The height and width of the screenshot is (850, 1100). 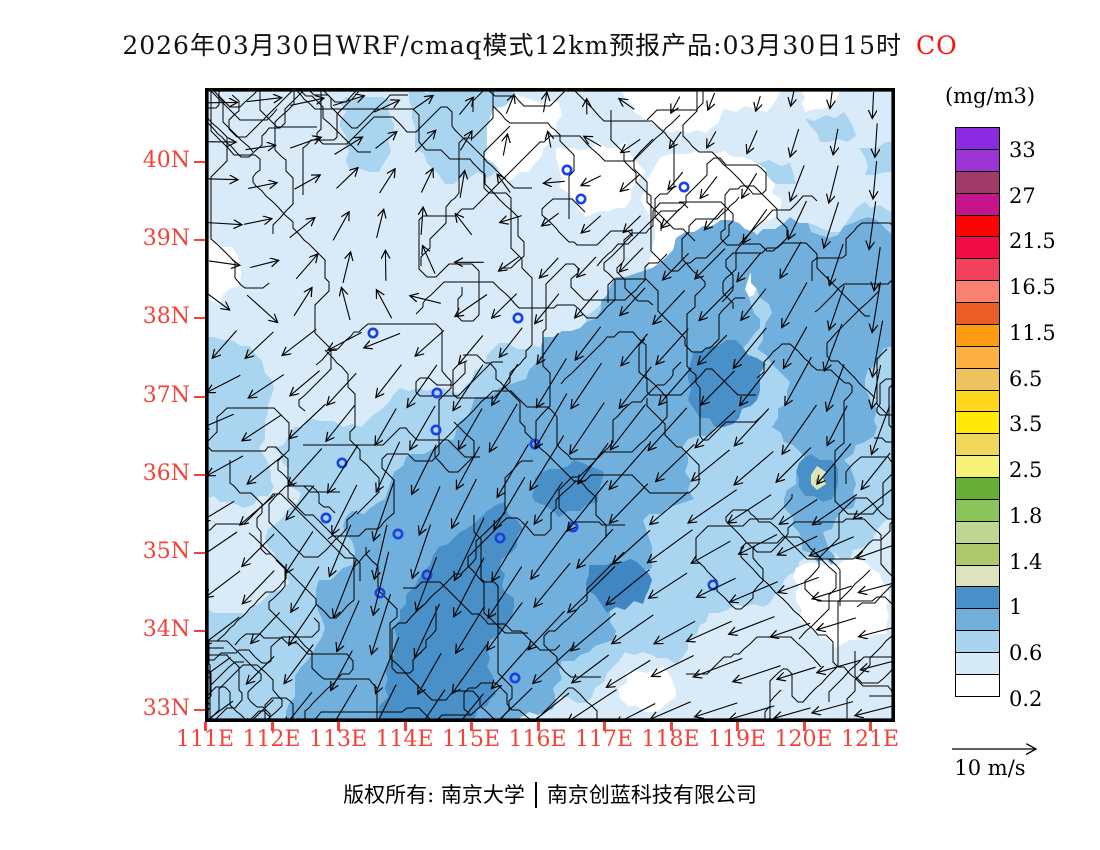 I want to click on fill-light-patch, so click(x=830, y=127).